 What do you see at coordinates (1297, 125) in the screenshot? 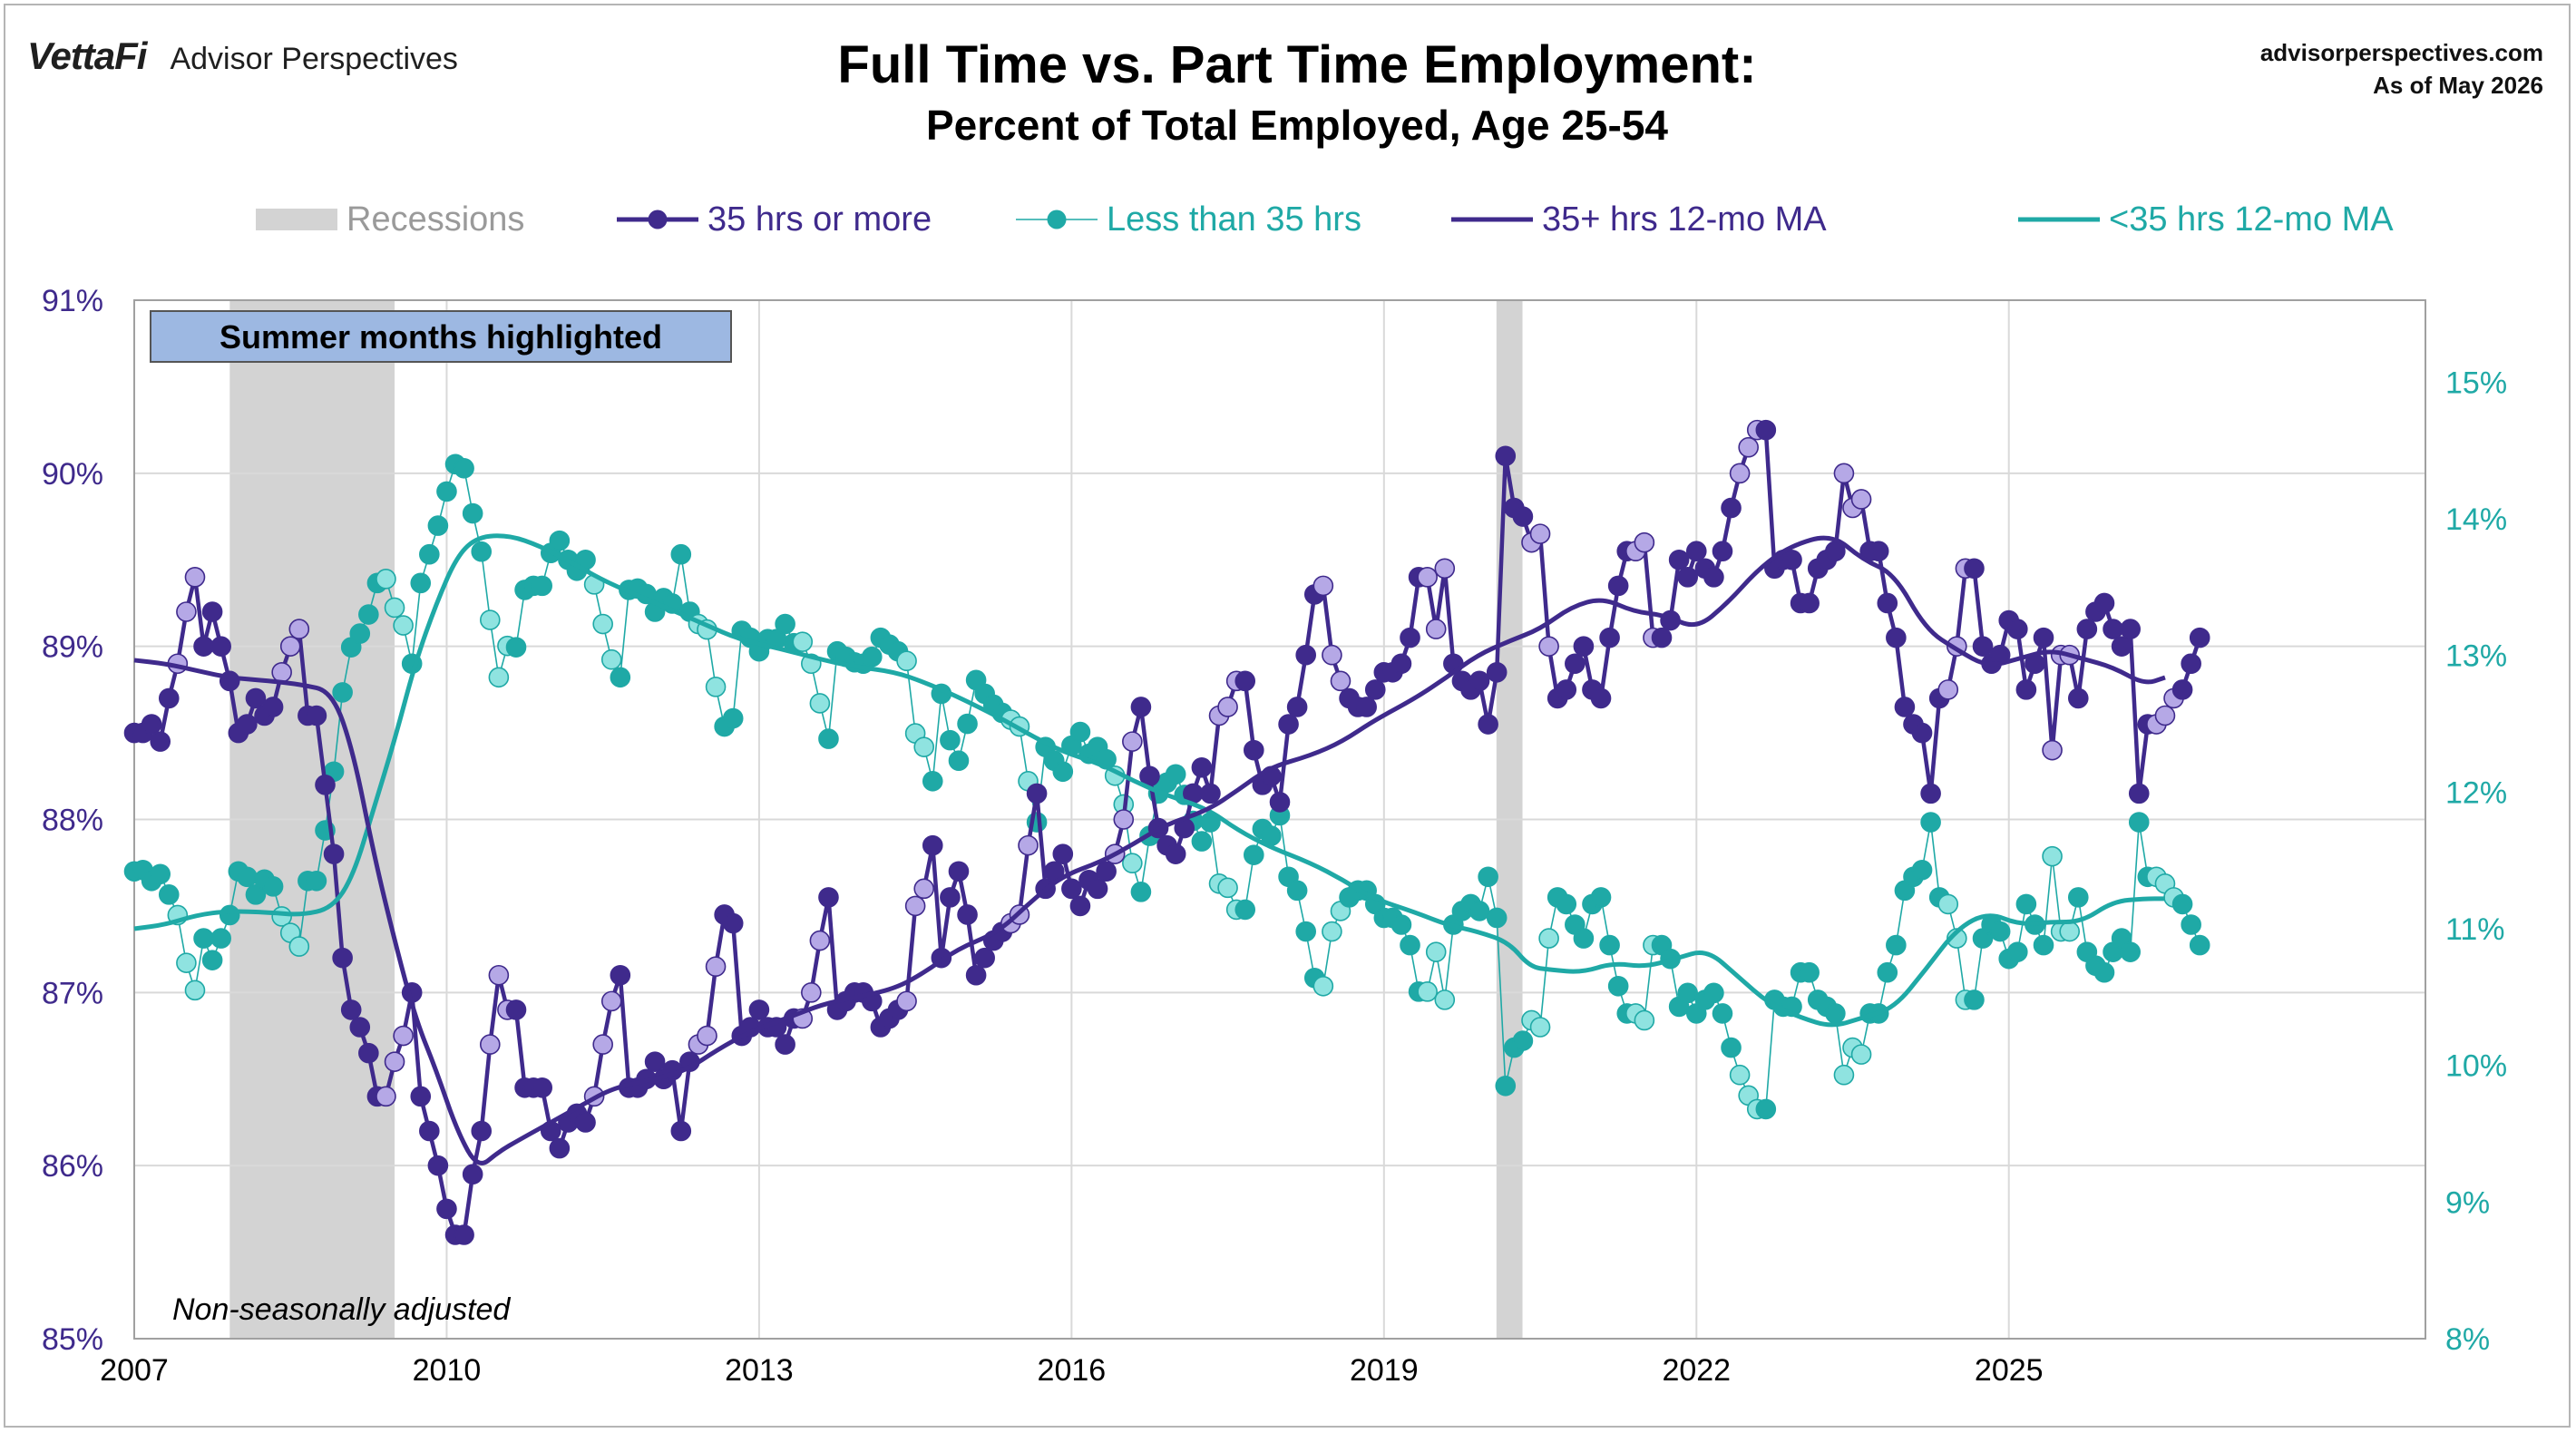
I see `chart-subtitle: Percent of Total Employed, Age 25-54` at bounding box center [1297, 125].